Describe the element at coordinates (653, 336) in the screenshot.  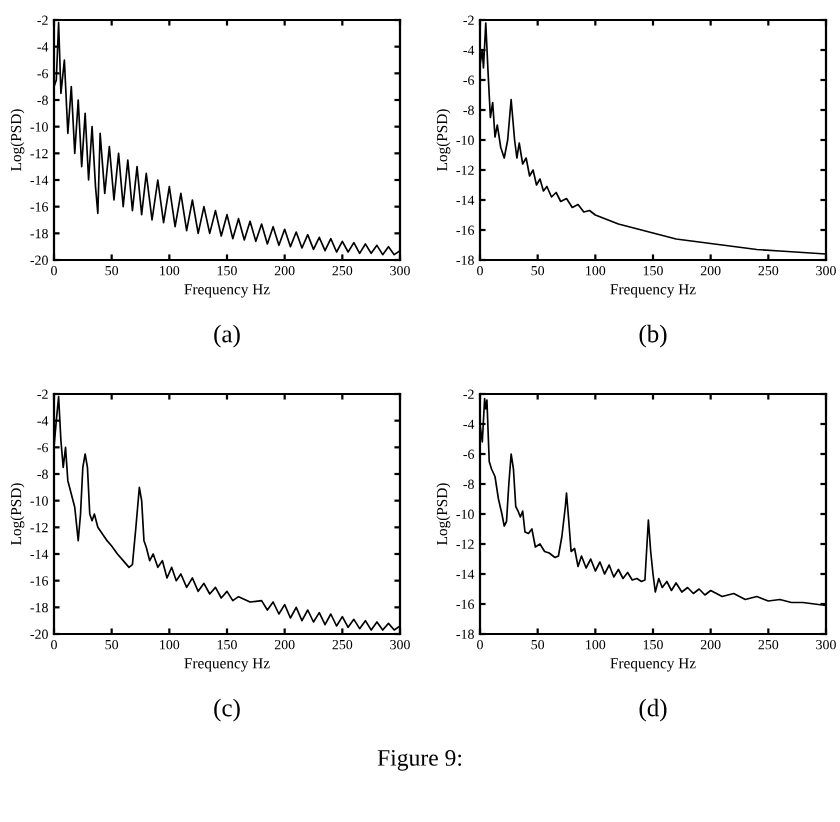
I see `text: (b)` at that location.